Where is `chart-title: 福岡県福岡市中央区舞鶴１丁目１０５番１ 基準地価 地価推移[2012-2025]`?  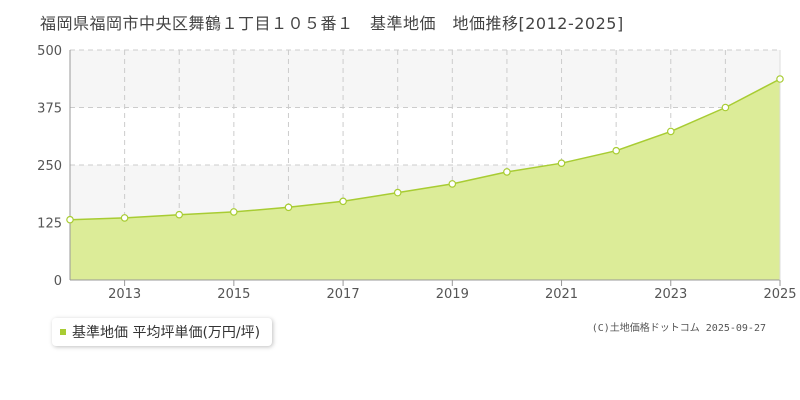
chart-title: 福岡県福岡市中央区舞鶴１丁目１０５番１ 基準地価 地価推移[2012-2025] is located at coordinates (332, 23).